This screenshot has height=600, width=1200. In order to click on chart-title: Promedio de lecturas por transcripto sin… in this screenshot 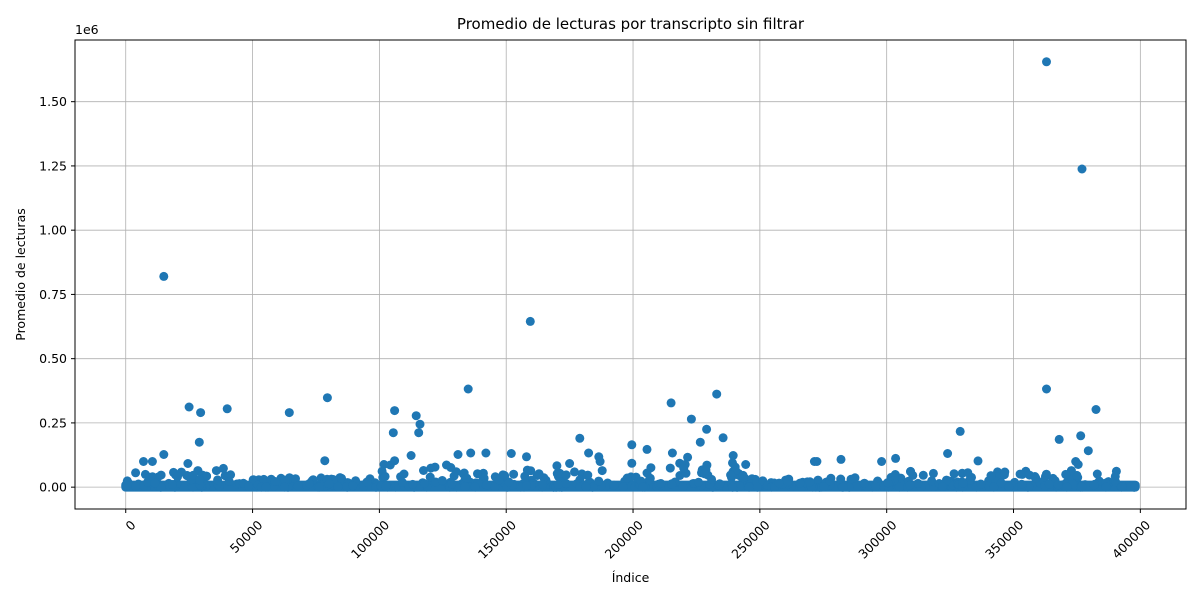, I will do `click(631, 24)`.